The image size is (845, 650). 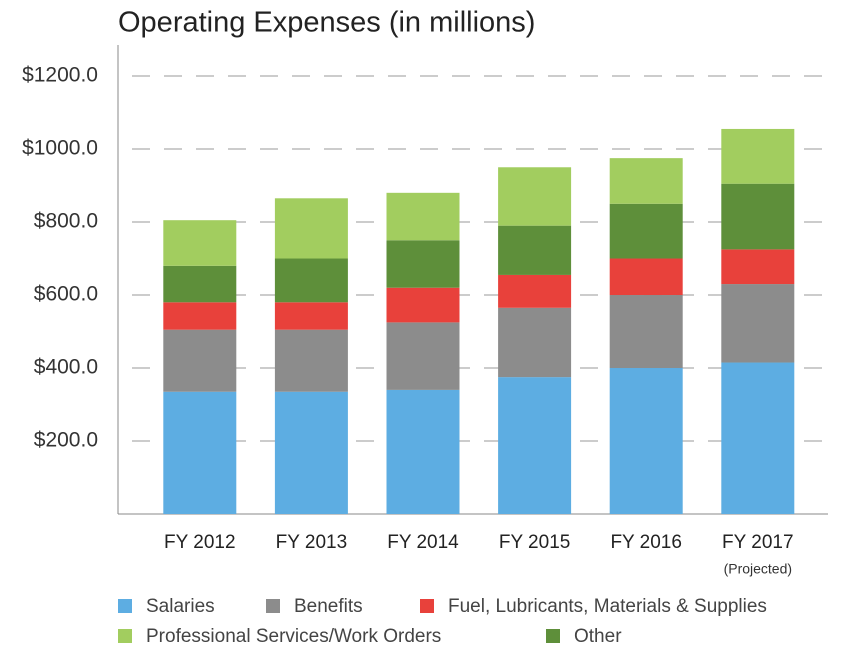 I want to click on chart-title: Operating Expenses (in millions), so click(x=326, y=23).